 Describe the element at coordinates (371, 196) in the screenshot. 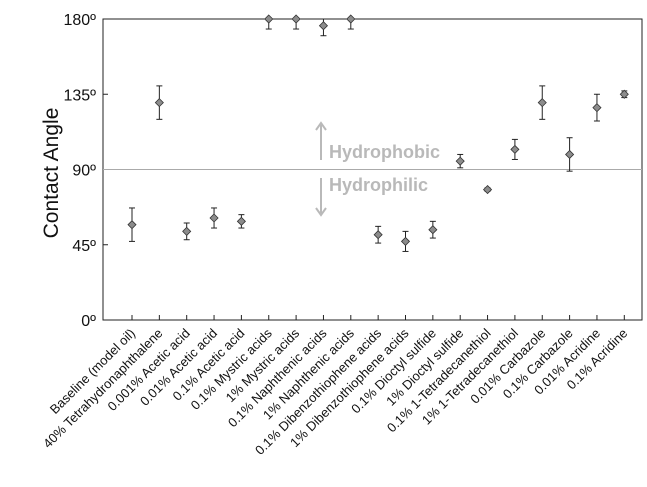

I see `hydrophilic-annotation: Hydrophilic` at that location.